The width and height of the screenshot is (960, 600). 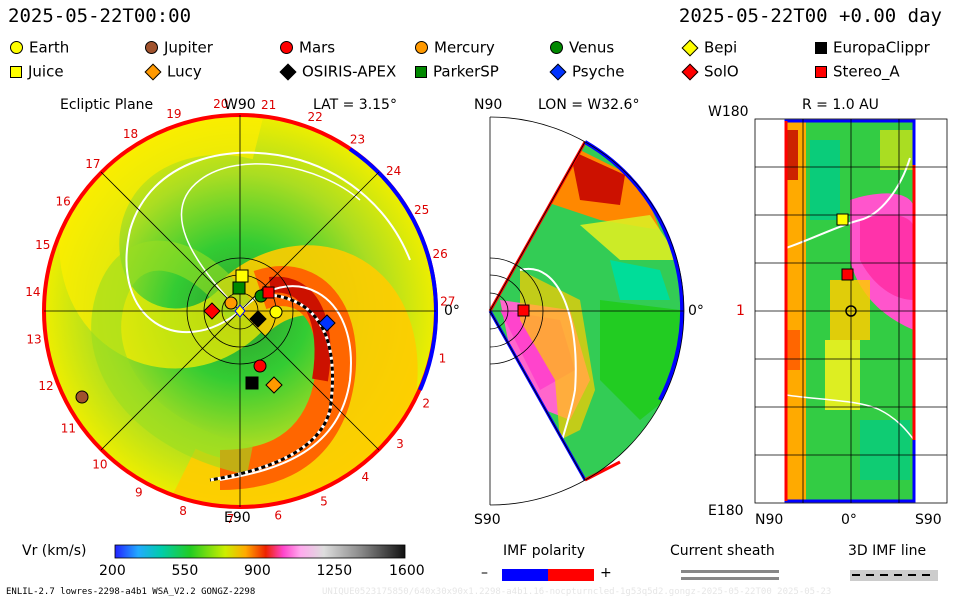 I want to click on ecliptic-right-label: 0°, so click(x=452, y=311).